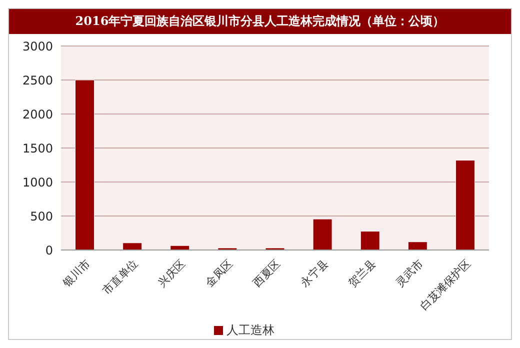  Describe the element at coordinates (37, 182) in the screenshot. I see `y-tick-label: 1000` at that location.